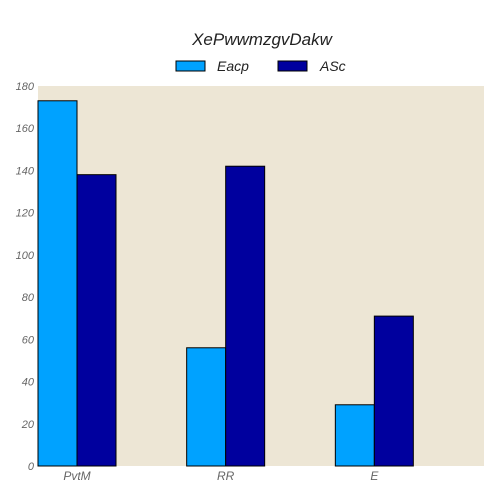  I want to click on bar-eacp-pvtm, so click(57, 283).